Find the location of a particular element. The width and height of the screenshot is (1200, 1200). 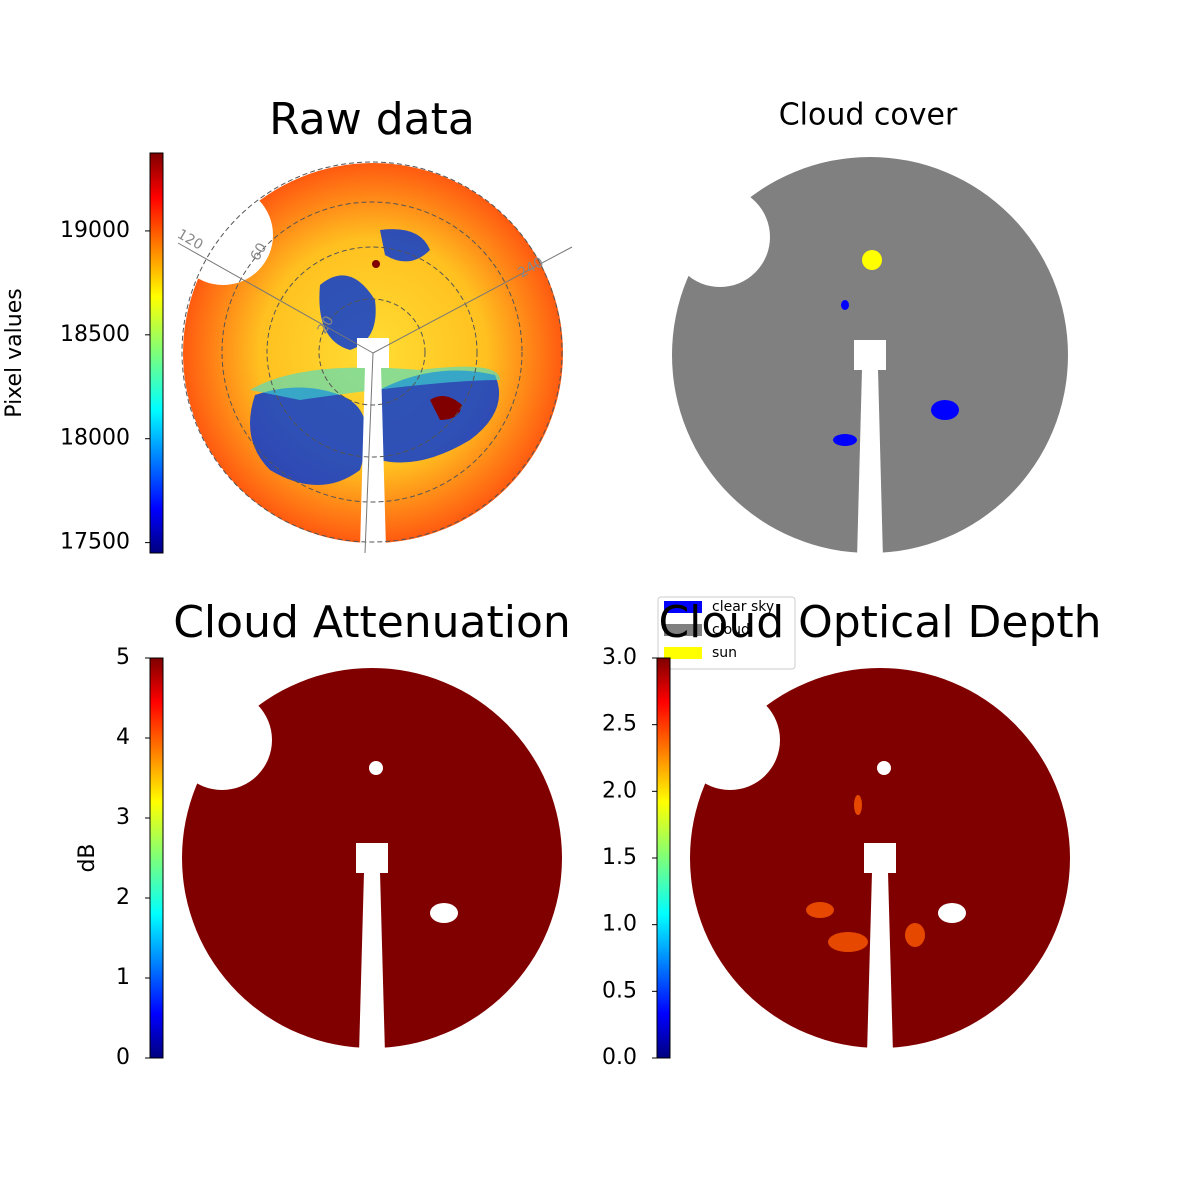

colorbar-tick-label: 3 is located at coordinates (123, 817).